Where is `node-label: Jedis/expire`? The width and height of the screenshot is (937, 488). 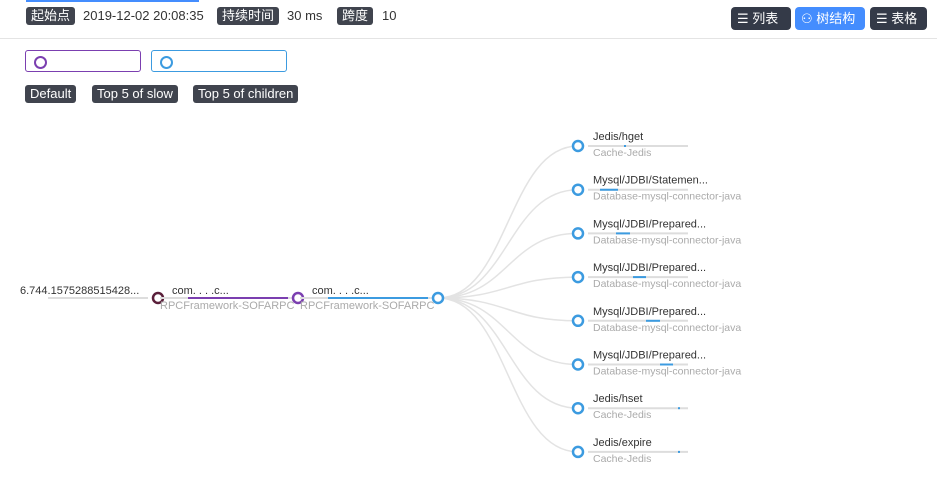 node-label: Jedis/expire is located at coordinates (622, 443).